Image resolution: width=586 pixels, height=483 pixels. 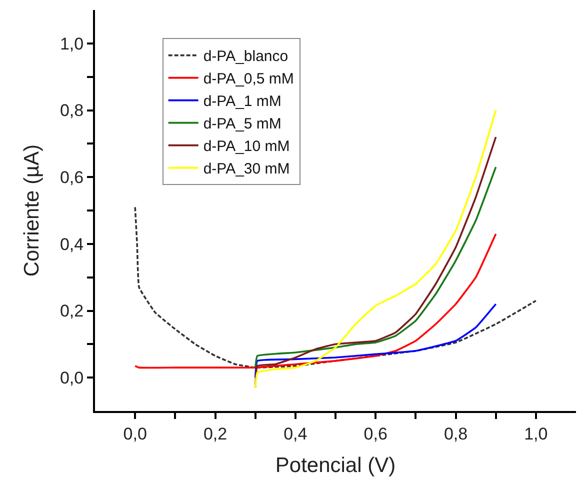 I want to click on y-tick-label: 0,0, so click(x=72, y=378).